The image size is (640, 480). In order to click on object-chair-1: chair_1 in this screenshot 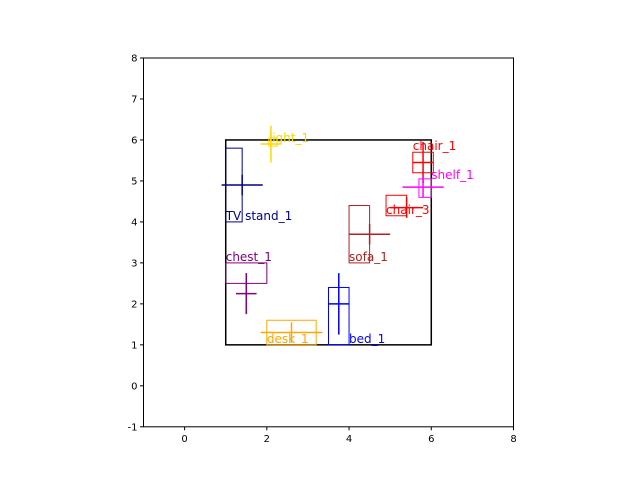, I will do `click(434, 161)`.